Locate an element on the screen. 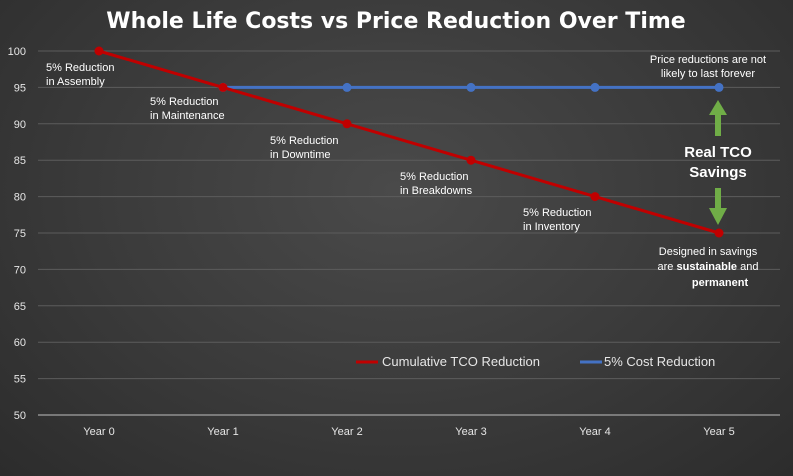 This screenshot has height=476, width=793. sustain-note-line3: permanent is located at coordinates (720, 283).